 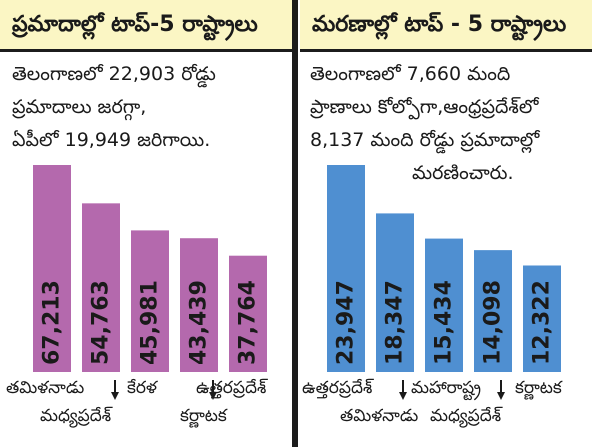 What do you see at coordinates (248, 322) in the screenshot?
I see `bar-value-label: 37,764` at bounding box center [248, 322].